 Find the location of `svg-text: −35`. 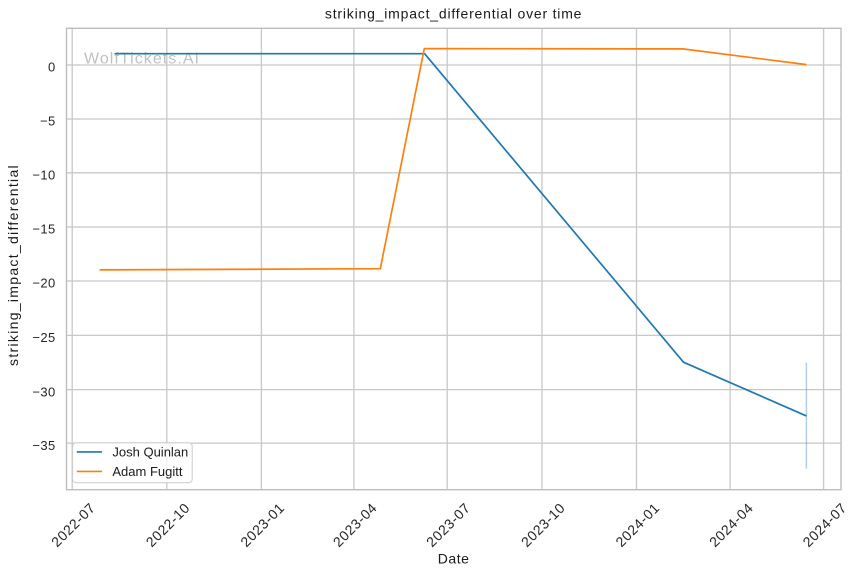

svg-text: −35 is located at coordinates (43, 445).